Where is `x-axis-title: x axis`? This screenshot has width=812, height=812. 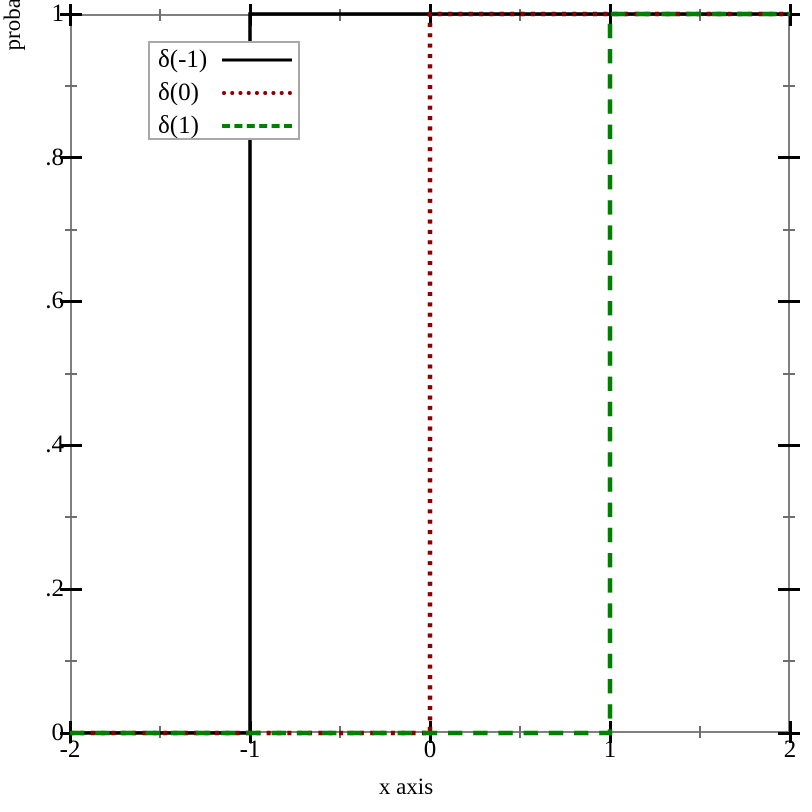 x-axis-title: x axis is located at coordinates (406, 786).